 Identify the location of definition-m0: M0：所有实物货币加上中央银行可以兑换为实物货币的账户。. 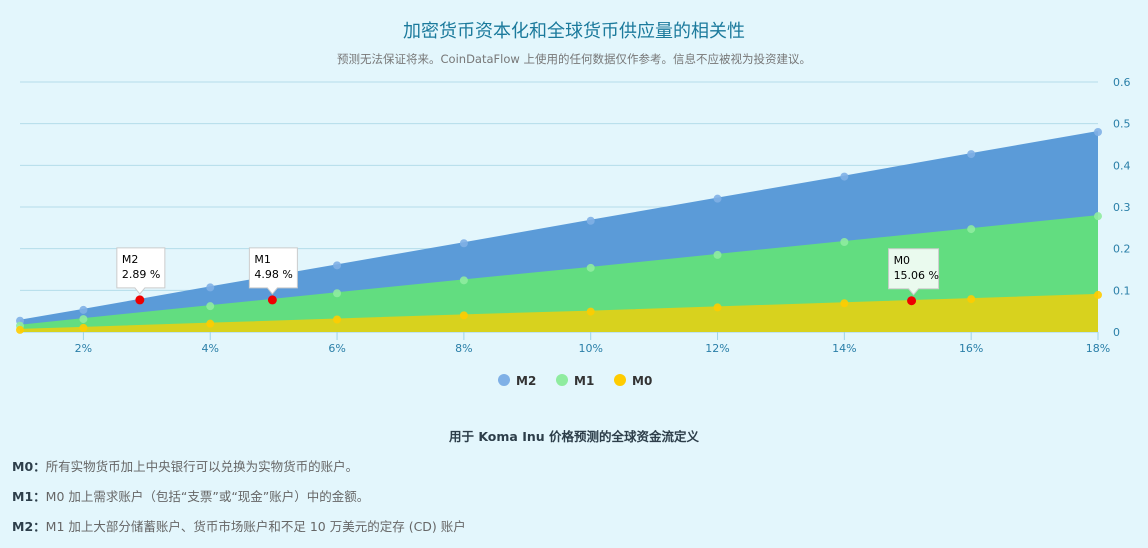
(185, 466).